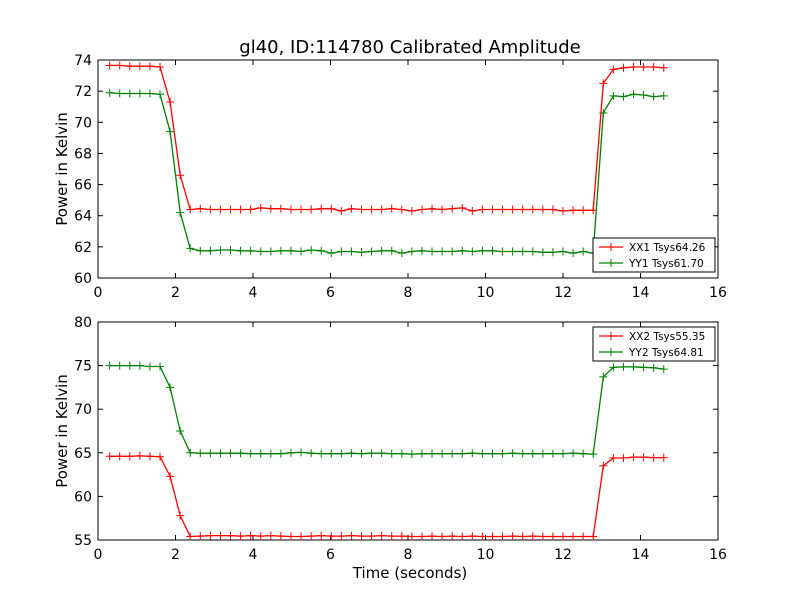  What do you see at coordinates (667, 337) in the screenshot?
I see `legend-label: XX2 Tsys55.35` at bounding box center [667, 337].